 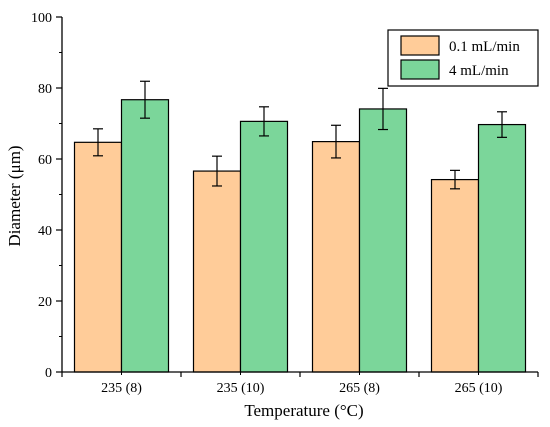 What do you see at coordinates (303, 410) in the screenshot?
I see `x-axis-label: Temperature (°C)` at bounding box center [303, 410].